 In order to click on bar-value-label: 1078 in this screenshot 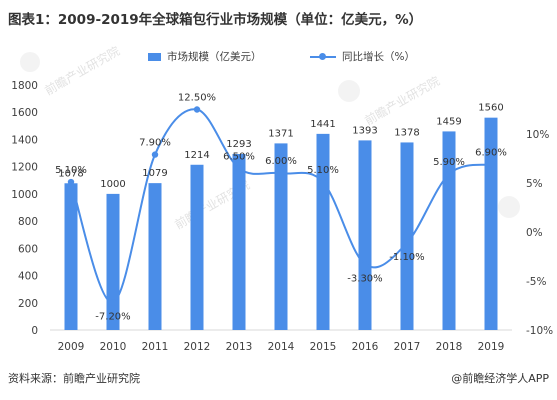, I will do `click(70, 173)`.